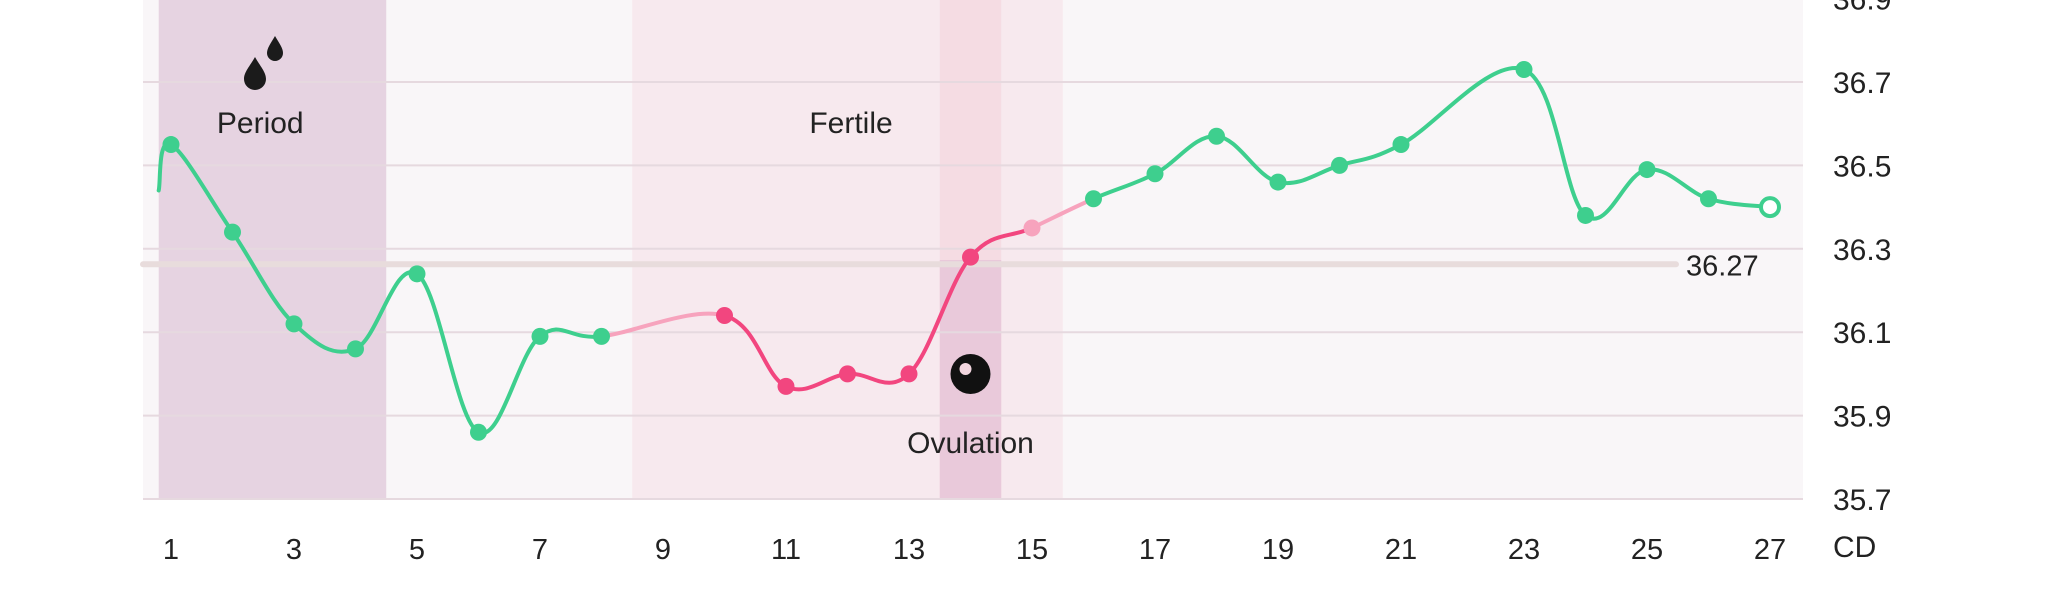  Describe the element at coordinates (1155, 550) in the screenshot. I see `x-tick-label: 17` at that location.